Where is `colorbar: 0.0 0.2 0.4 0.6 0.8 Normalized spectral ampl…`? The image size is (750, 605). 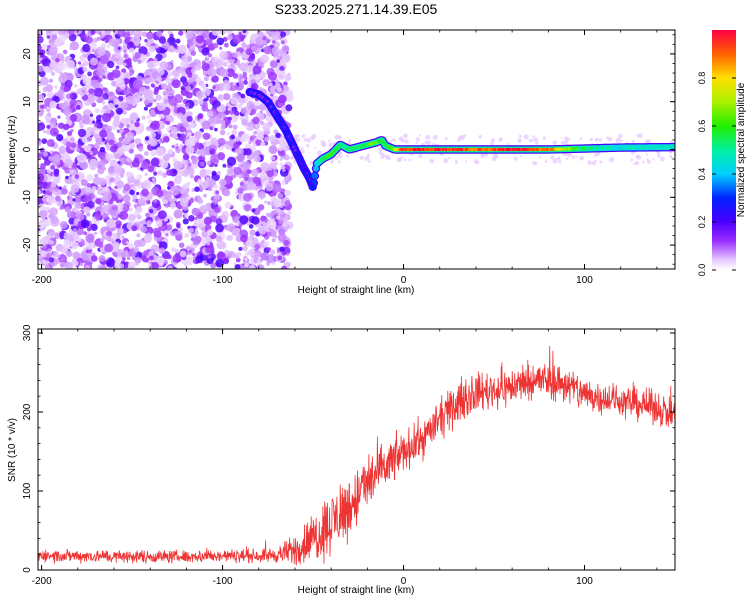 colorbar: 0.0 0.2 0.4 0.6 0.8 Normalized spectral ampl… is located at coordinates (722, 153).